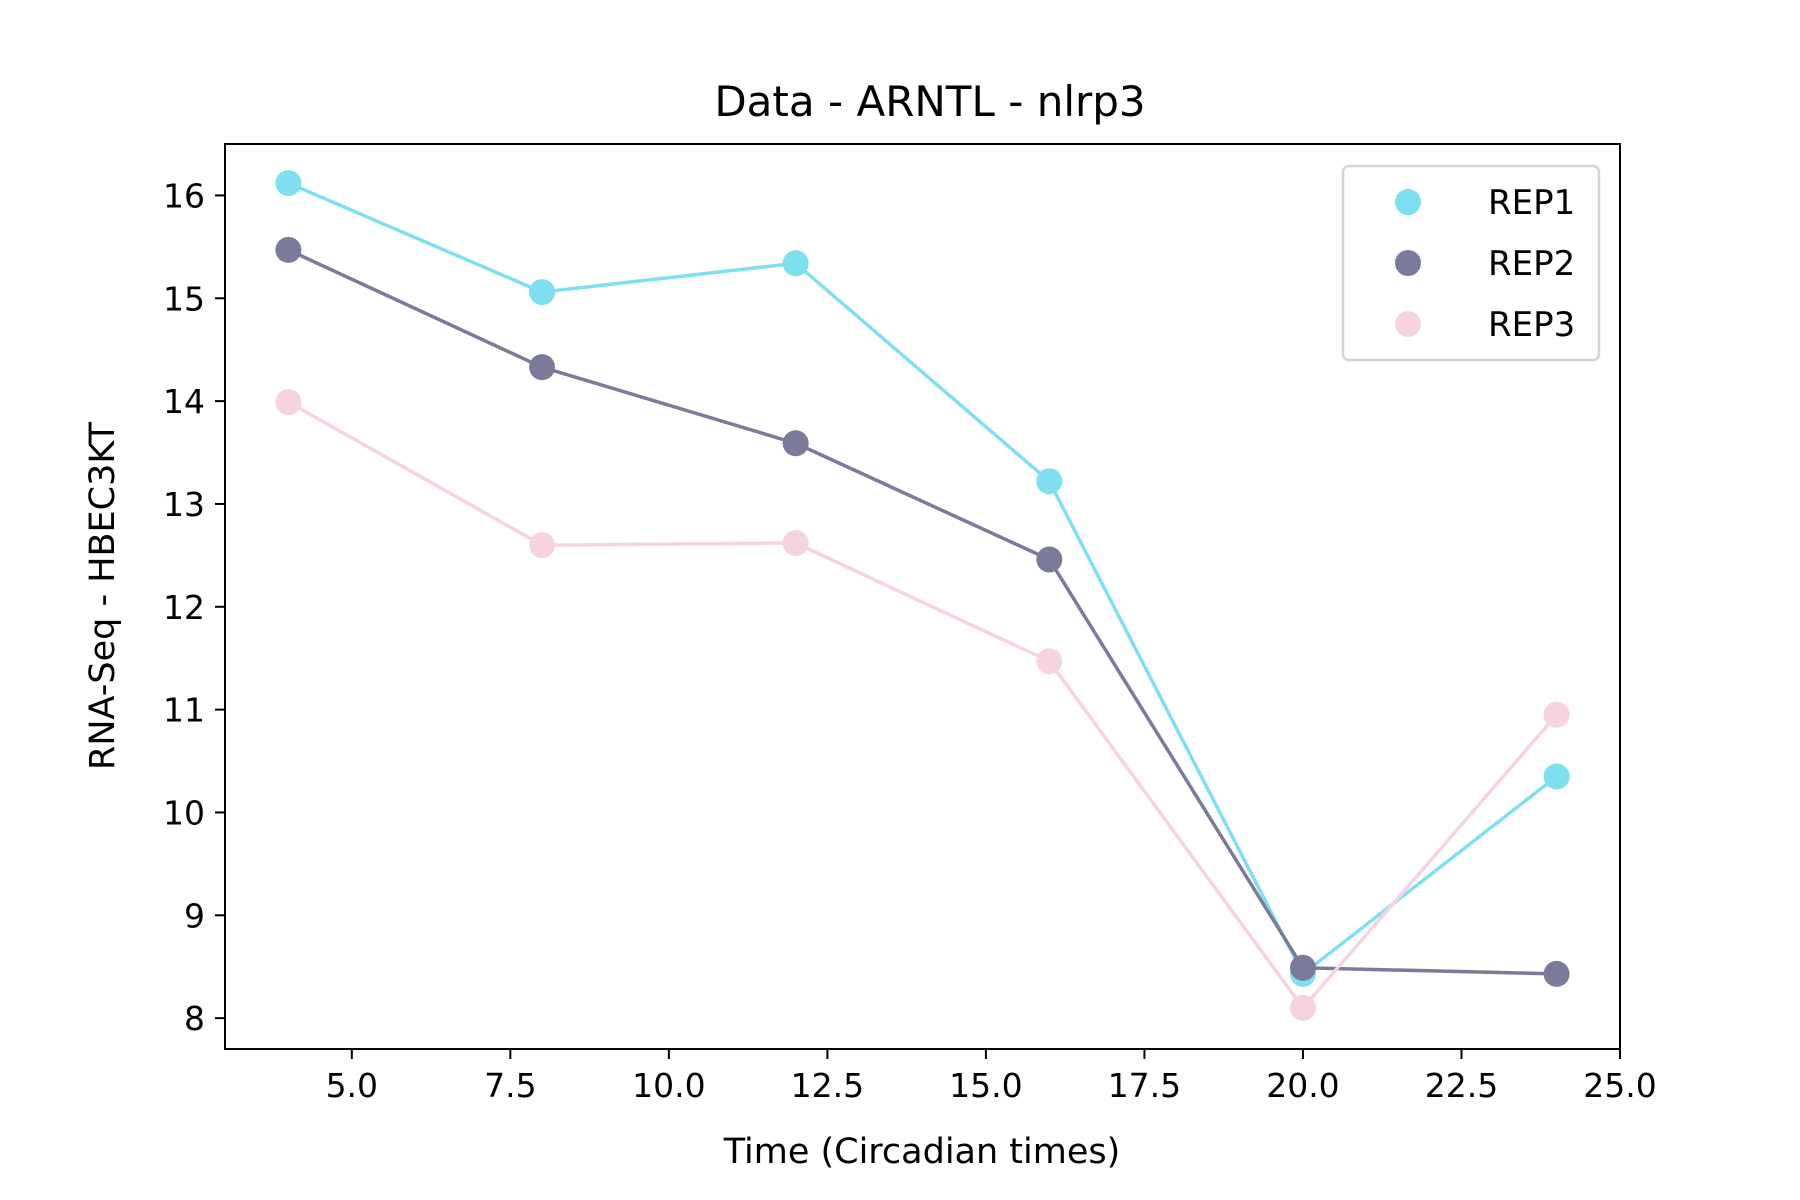 Image resolution: width=1800 pixels, height=1200 pixels. I want to click on legend-items: REP1 REP2 REP3, so click(1485, 264).